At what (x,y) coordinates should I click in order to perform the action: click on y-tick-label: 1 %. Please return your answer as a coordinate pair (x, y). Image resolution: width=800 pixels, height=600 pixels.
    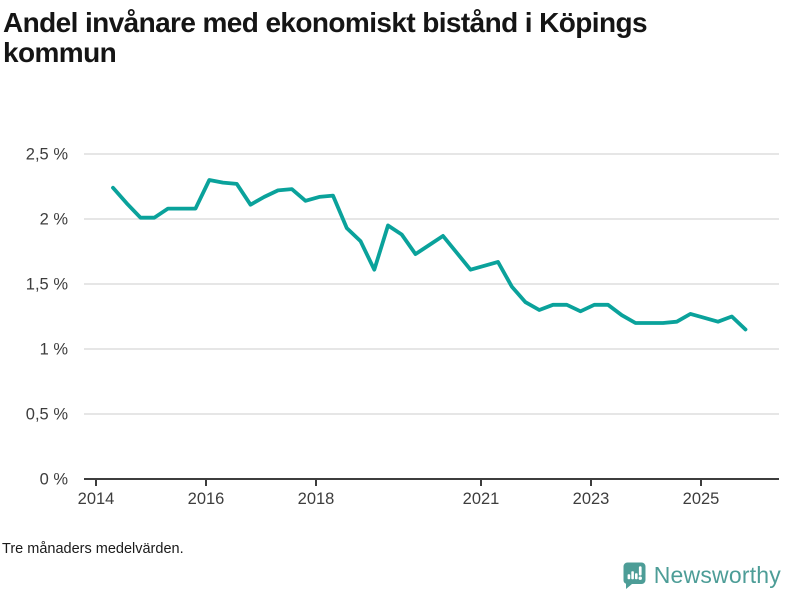
    Looking at the image, I should click on (54, 350).